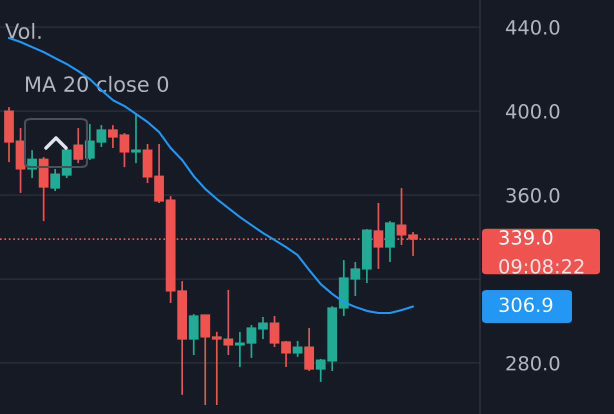 This screenshot has height=414, width=614. What do you see at coordinates (533, 27) in the screenshot?
I see `y-tick-label: 440.0` at bounding box center [533, 27].